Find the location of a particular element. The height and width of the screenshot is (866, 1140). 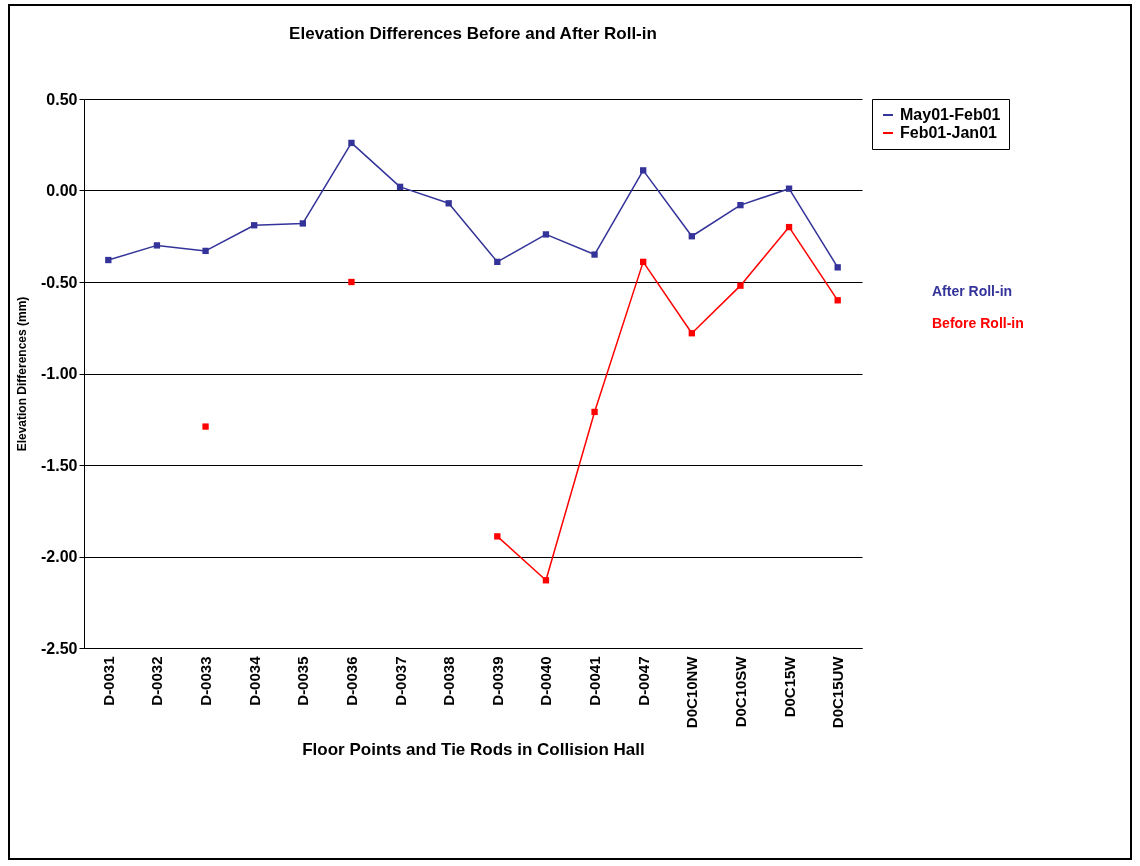

x-tick-label: D-0032 is located at coordinates (157, 681).